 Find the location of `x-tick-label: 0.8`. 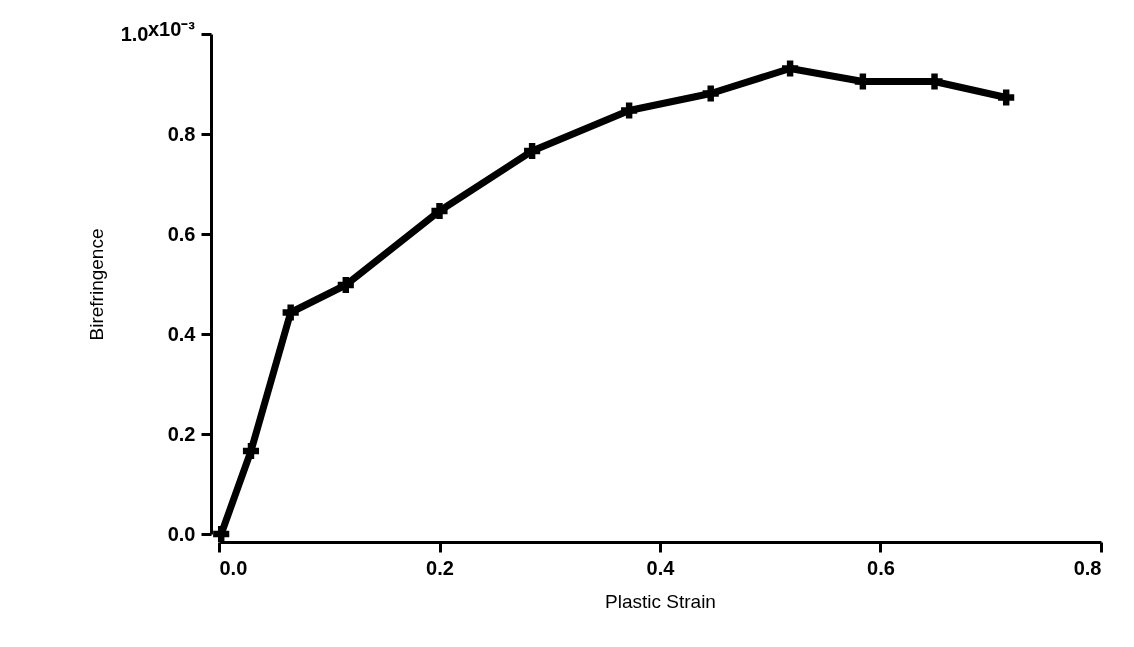

x-tick-label: 0.8 is located at coordinates (1087, 567).